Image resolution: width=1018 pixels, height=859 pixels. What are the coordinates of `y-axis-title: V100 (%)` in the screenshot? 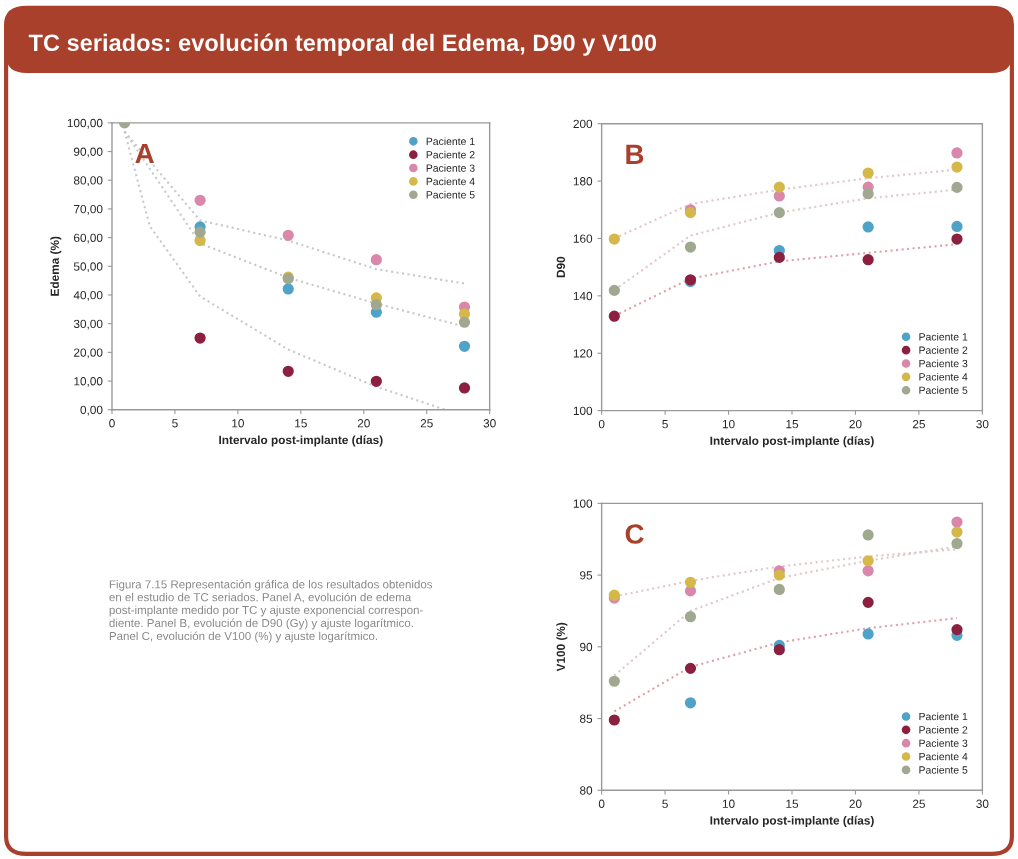 It's located at (562, 647).